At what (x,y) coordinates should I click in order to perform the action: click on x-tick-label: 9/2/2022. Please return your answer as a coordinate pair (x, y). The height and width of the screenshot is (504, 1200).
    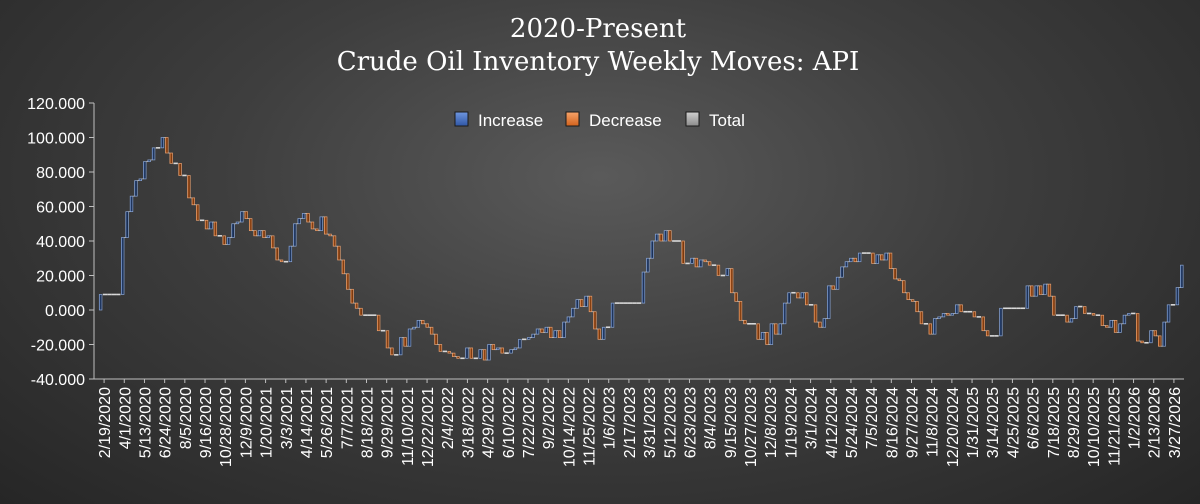
    Looking at the image, I should click on (549, 418).